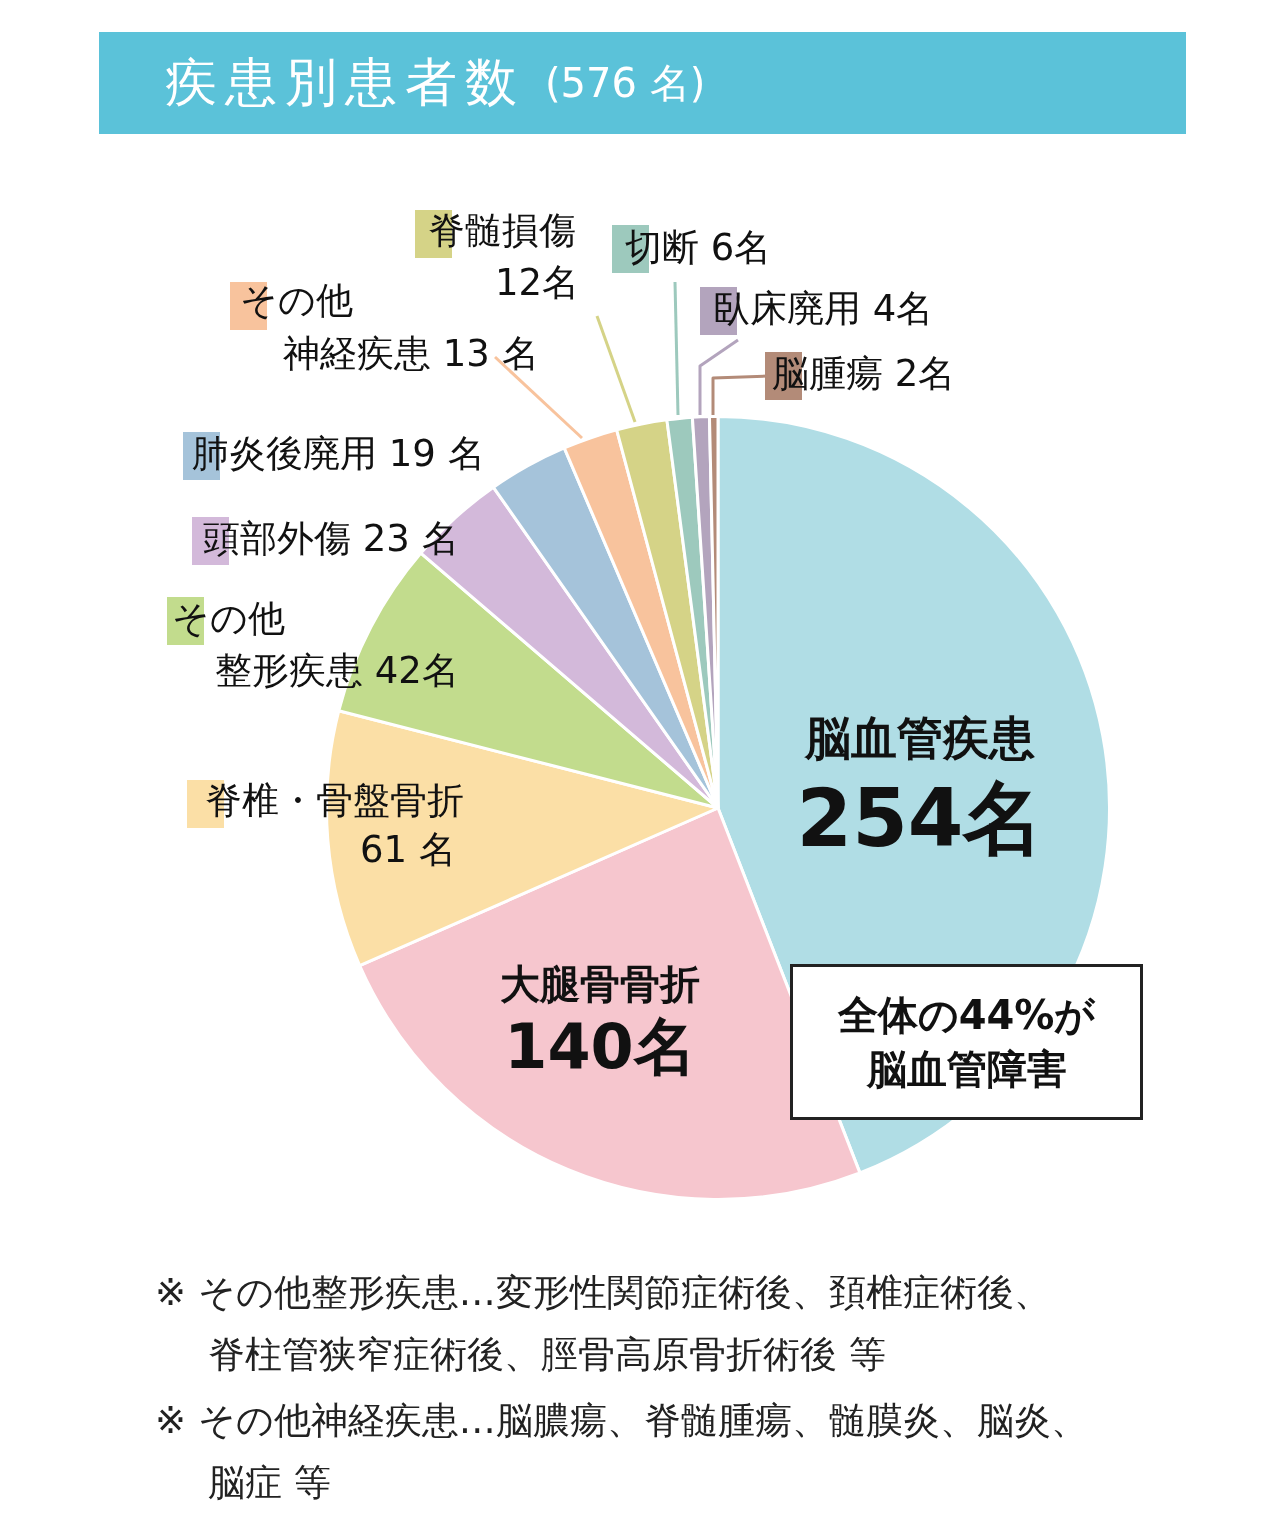 Image resolution: width=1280 pixels, height=1530 pixels. What do you see at coordinates (966, 1042) in the screenshot?
I see `text: 全体の44%が脳血管障害` at bounding box center [966, 1042].